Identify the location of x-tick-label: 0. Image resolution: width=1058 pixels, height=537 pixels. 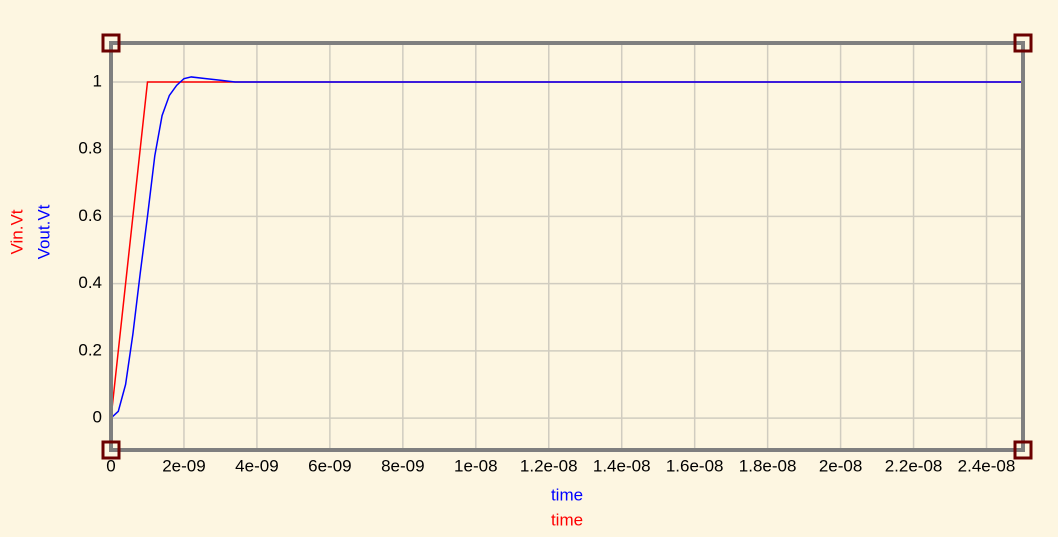
(110, 465).